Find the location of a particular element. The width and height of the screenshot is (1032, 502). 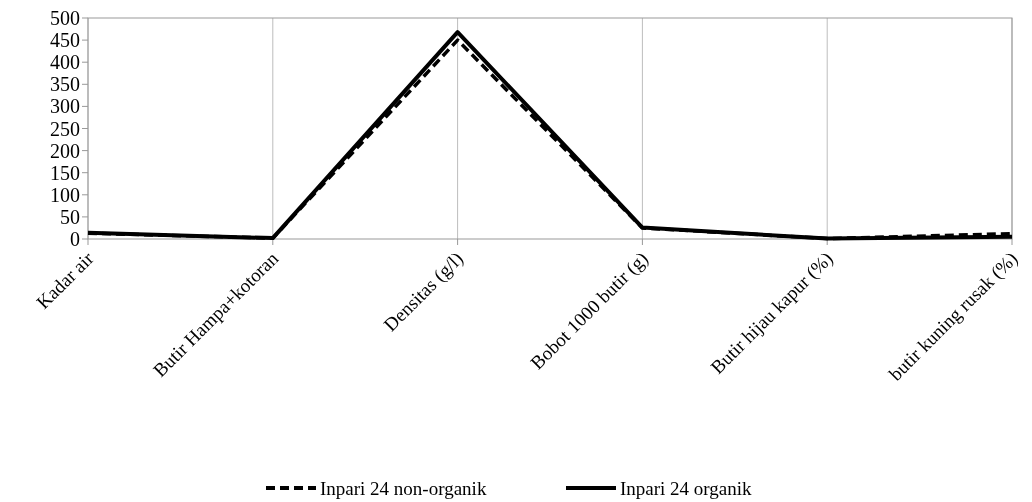

legend-label: Inpari 24 non-organik is located at coordinates (403, 488).